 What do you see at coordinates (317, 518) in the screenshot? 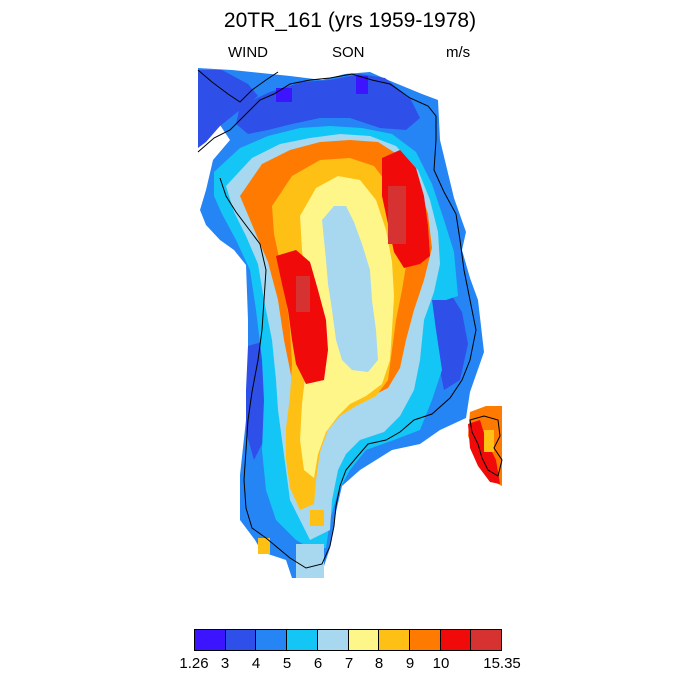
I see `south-tip-gold` at bounding box center [317, 518].